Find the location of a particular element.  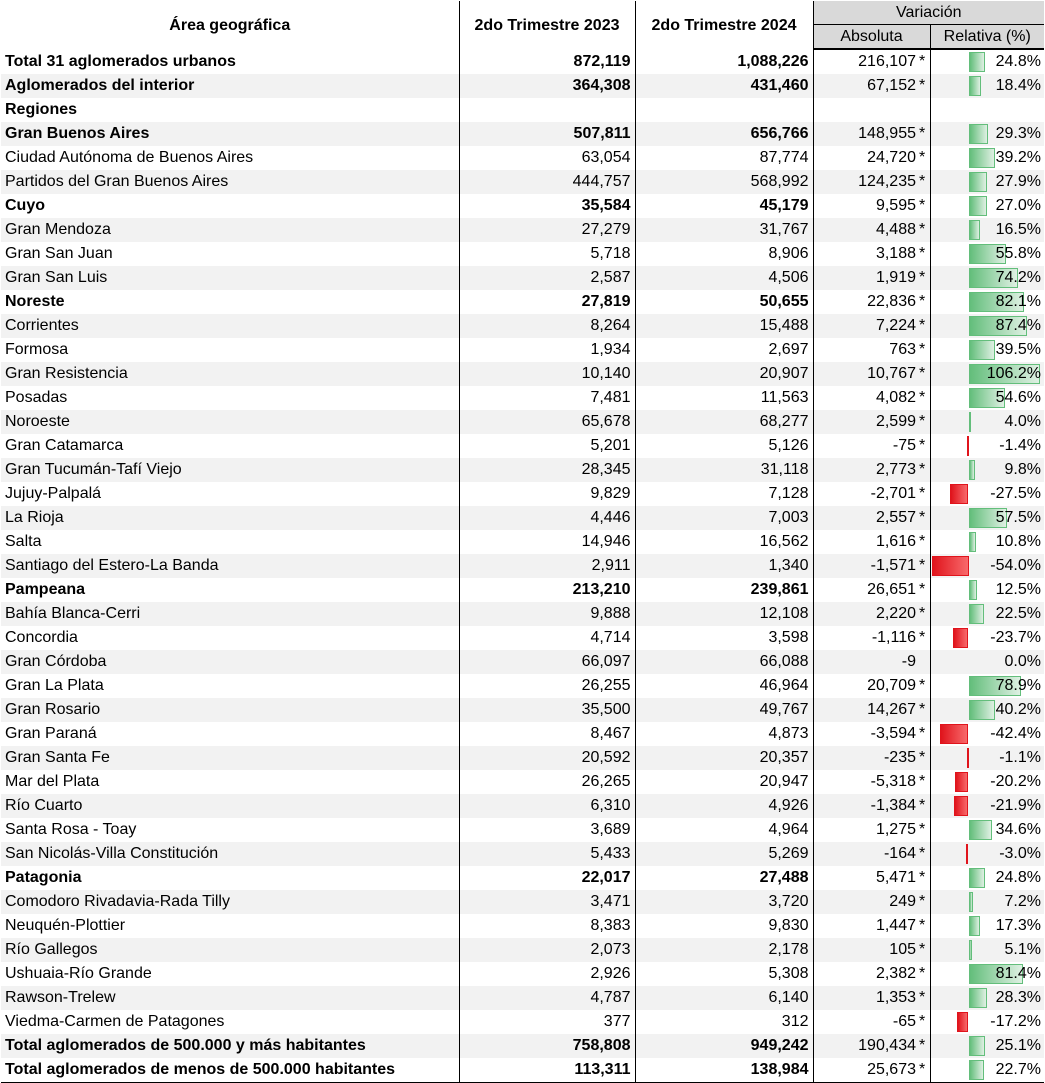

row-absolute-variation: 10,767 is located at coordinates (865, 374).